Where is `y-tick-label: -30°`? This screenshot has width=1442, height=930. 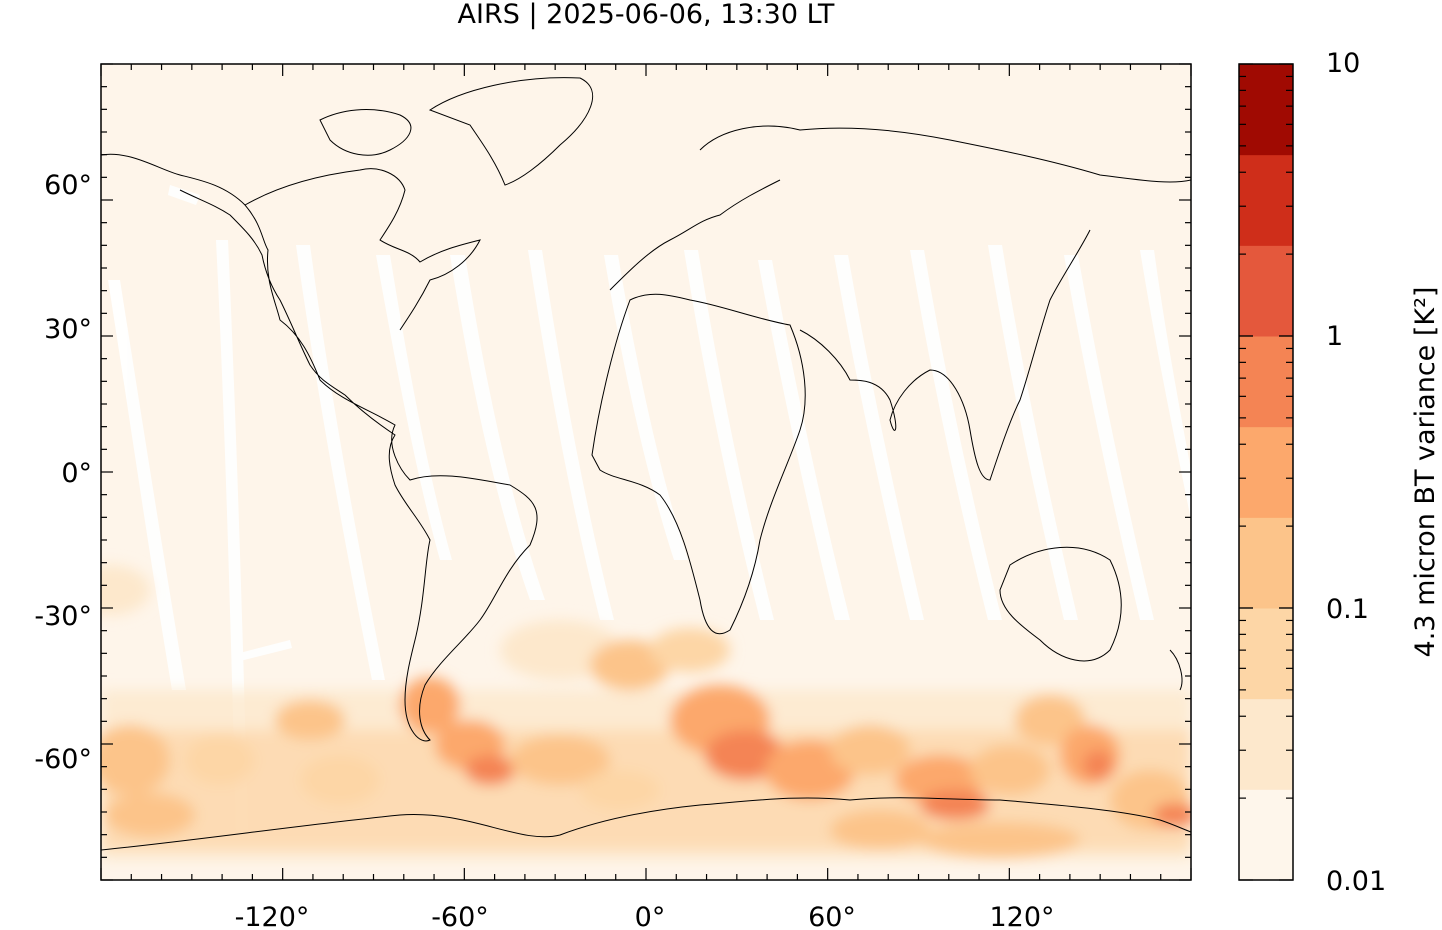 y-tick-label: -30° is located at coordinates (63, 616).